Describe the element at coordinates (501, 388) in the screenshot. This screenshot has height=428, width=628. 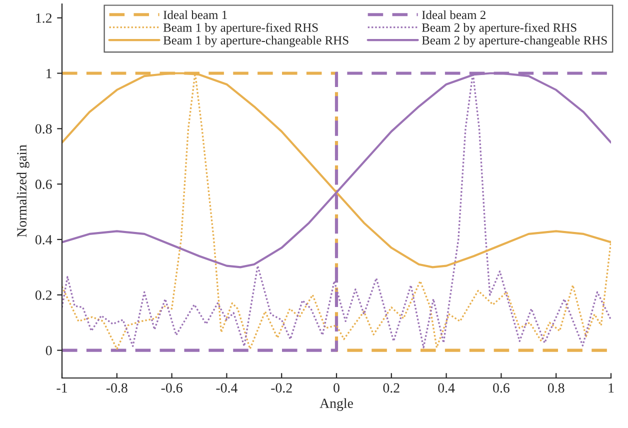
I see `x-tick-label: 0.6` at that location.